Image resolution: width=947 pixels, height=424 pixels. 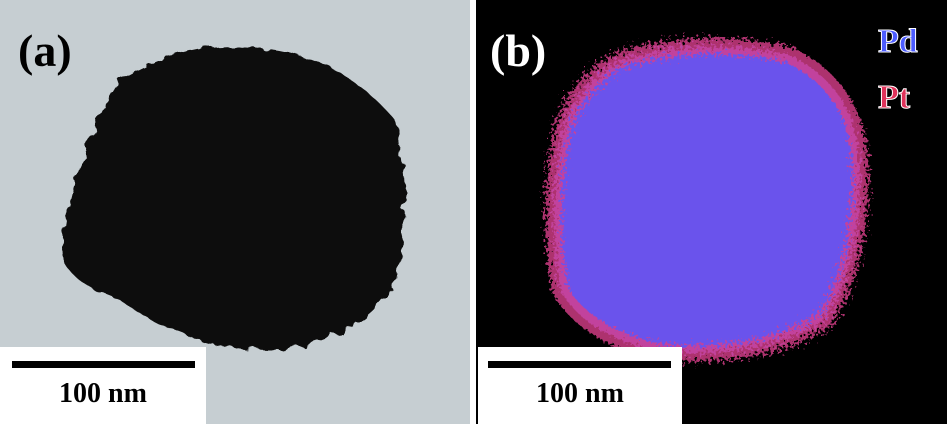 I want to click on panel-label: (b), so click(x=518, y=50).